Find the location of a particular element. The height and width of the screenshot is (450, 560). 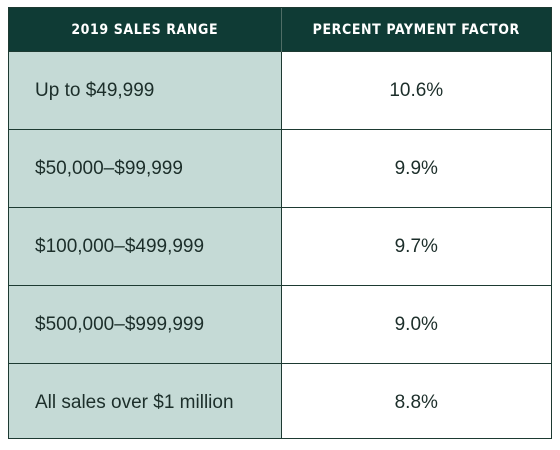

payment-factor-cell: 9.9% is located at coordinates (416, 168).